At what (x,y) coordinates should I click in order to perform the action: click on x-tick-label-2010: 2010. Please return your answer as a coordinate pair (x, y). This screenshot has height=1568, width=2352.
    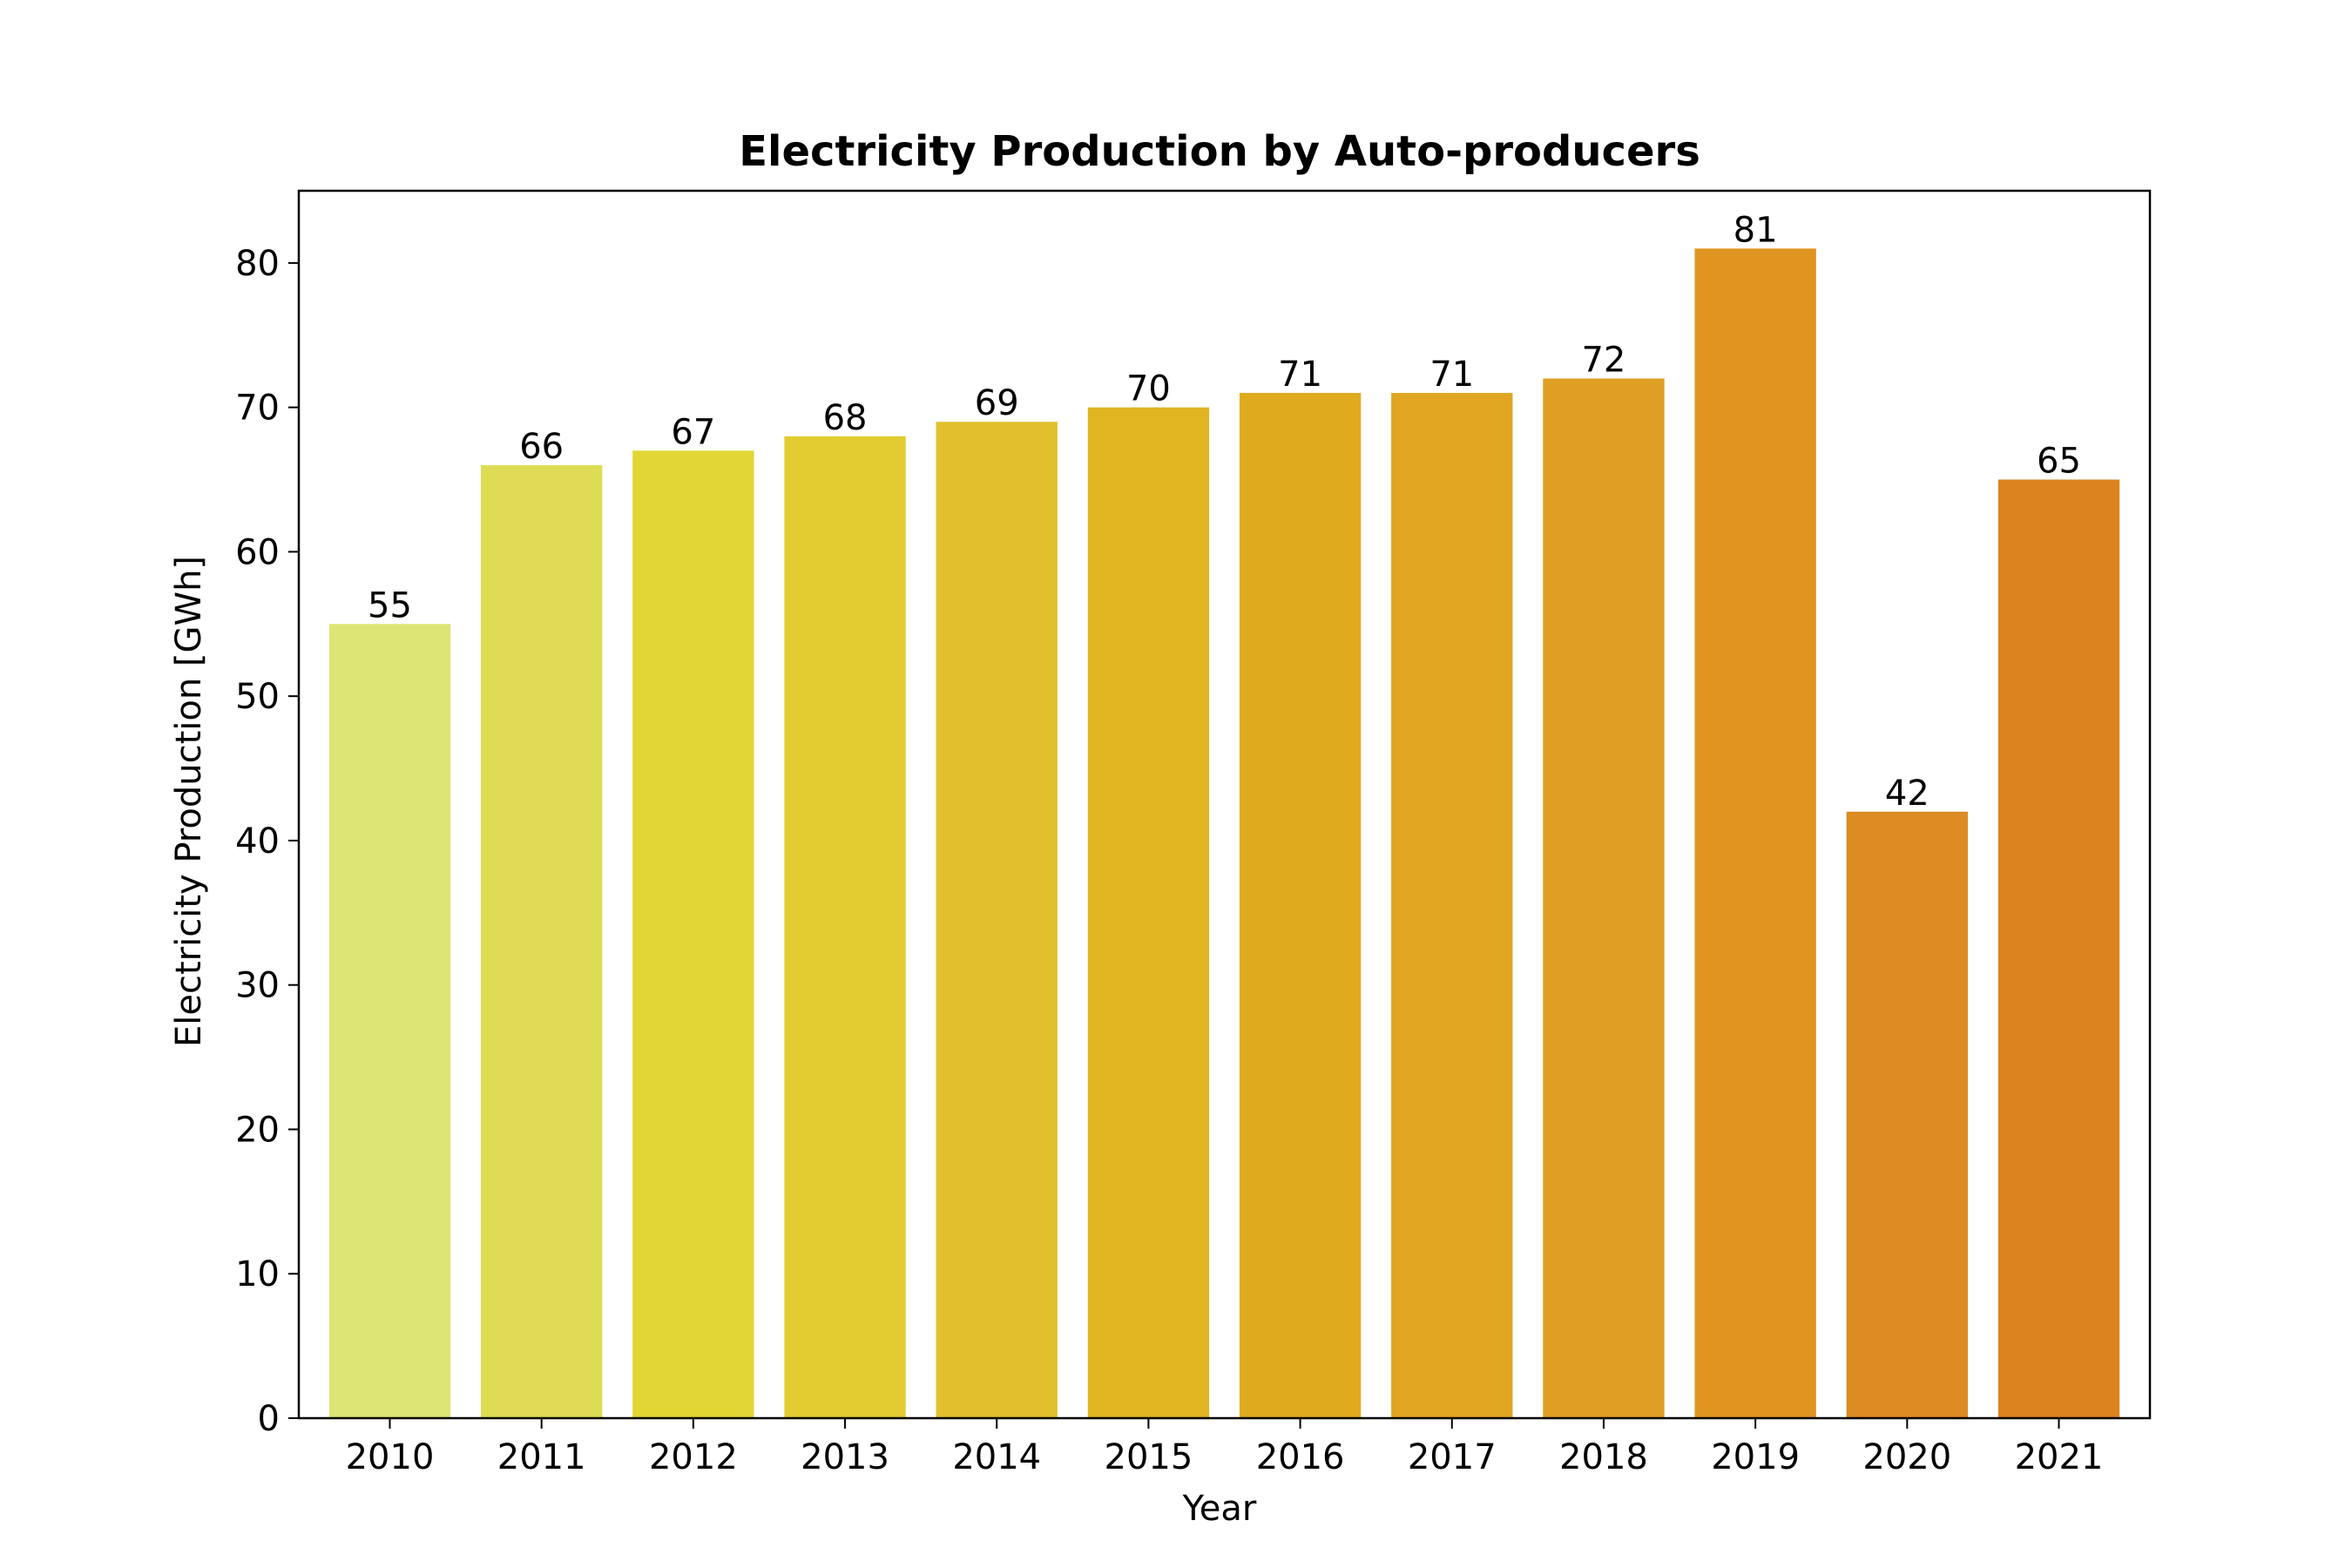
    Looking at the image, I should click on (390, 1457).